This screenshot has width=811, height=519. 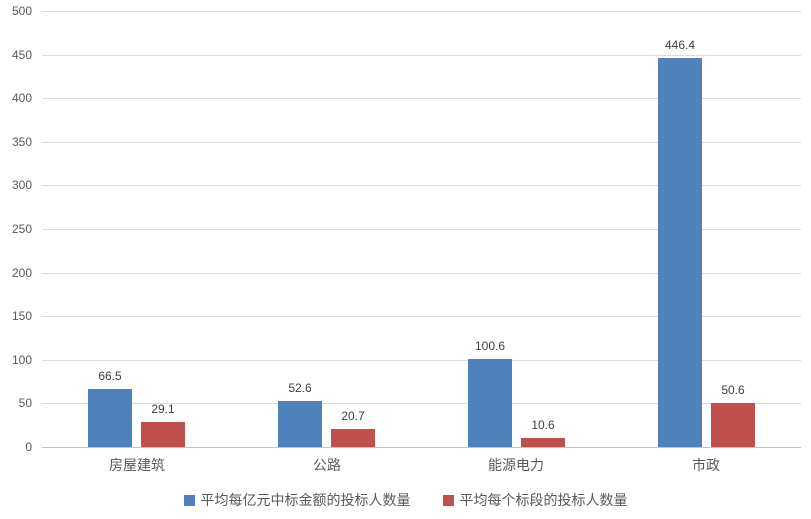 What do you see at coordinates (516, 465) in the screenshot?
I see `x-axis-category-label-能源电力: 能源电力` at bounding box center [516, 465].